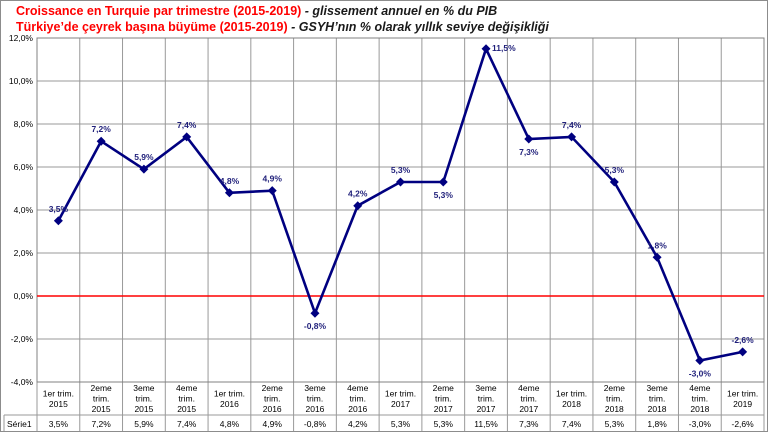 The height and width of the screenshot is (432, 768). What do you see at coordinates (21, 38) in the screenshot?
I see `y-tick-label: 12,0%` at bounding box center [21, 38].